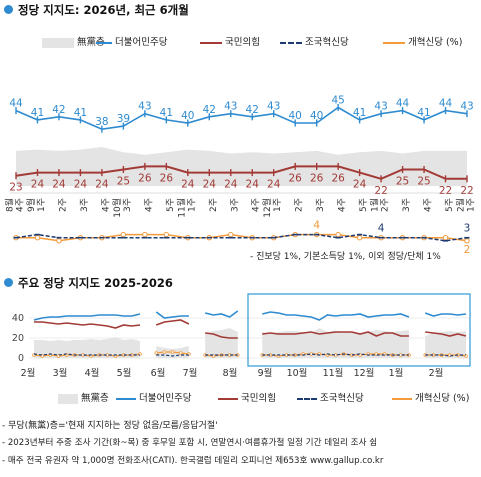  I want to click on minor-party-note: - 진보당 1%, 기본소득당 1%, 이외 정당/단체 1%, so click(345, 257).